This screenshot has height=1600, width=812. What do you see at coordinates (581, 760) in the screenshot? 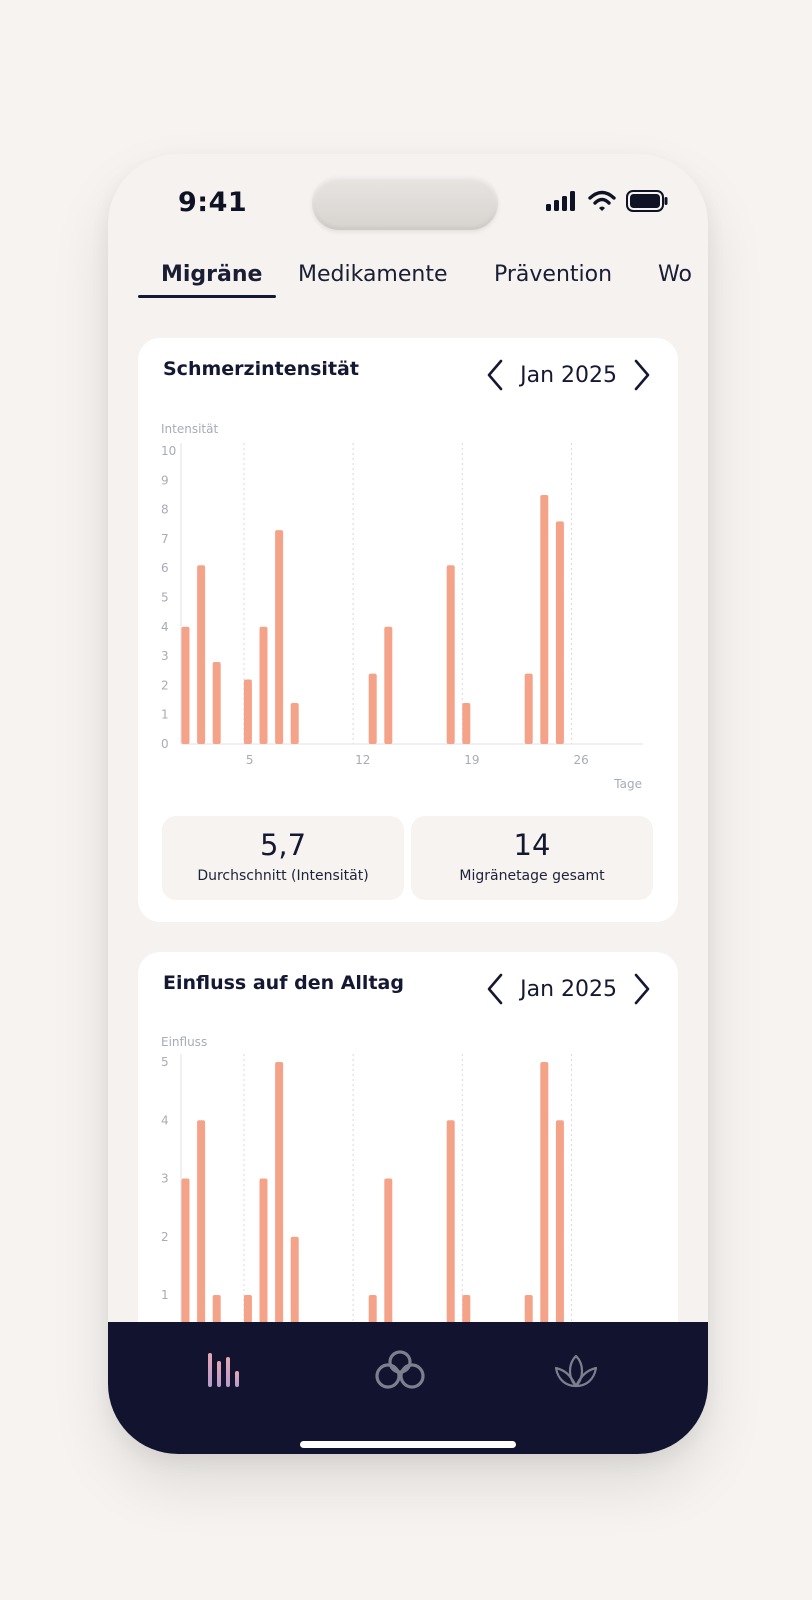
I see `x-tick-label: 26` at bounding box center [581, 760].